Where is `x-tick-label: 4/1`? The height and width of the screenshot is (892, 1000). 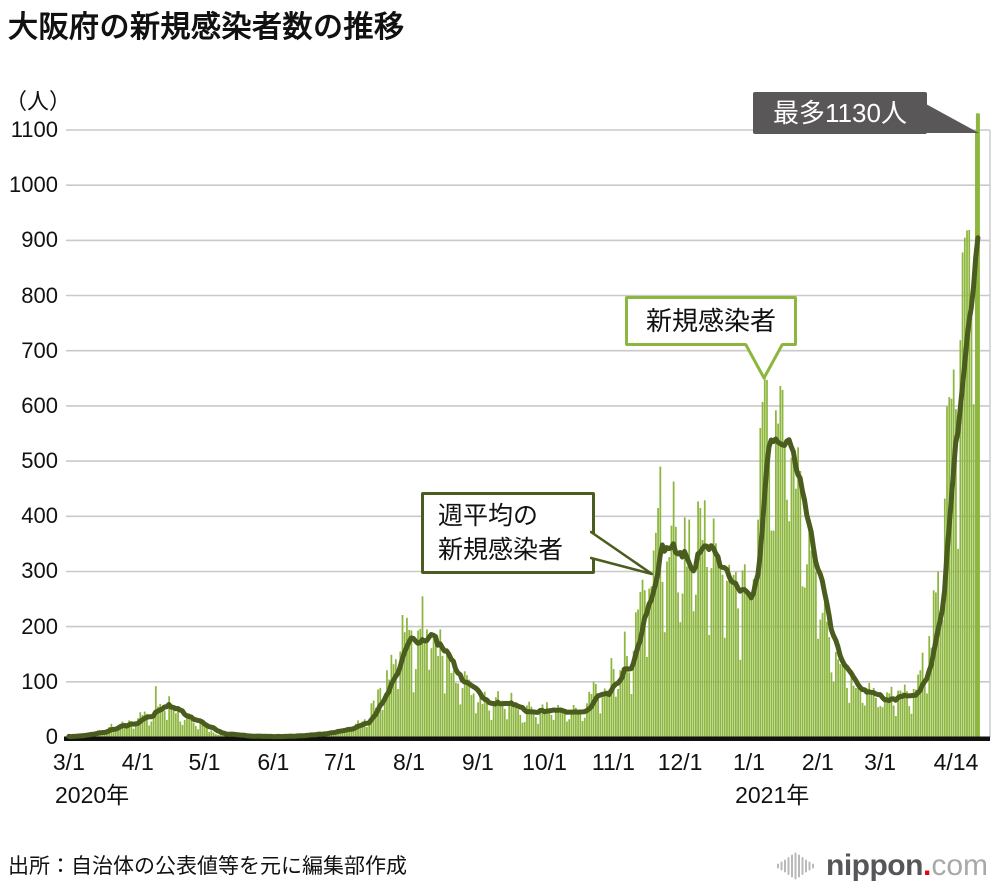
x-tick-label: 4/1 is located at coordinates (137, 762).